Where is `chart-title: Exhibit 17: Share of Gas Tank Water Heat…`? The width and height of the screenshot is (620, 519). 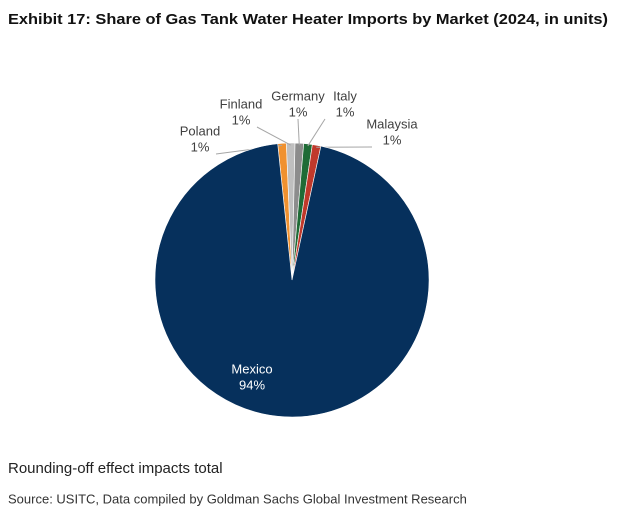
chart-title: Exhibit 17: Share of Gas Tank Water Heat… is located at coordinates (308, 19).